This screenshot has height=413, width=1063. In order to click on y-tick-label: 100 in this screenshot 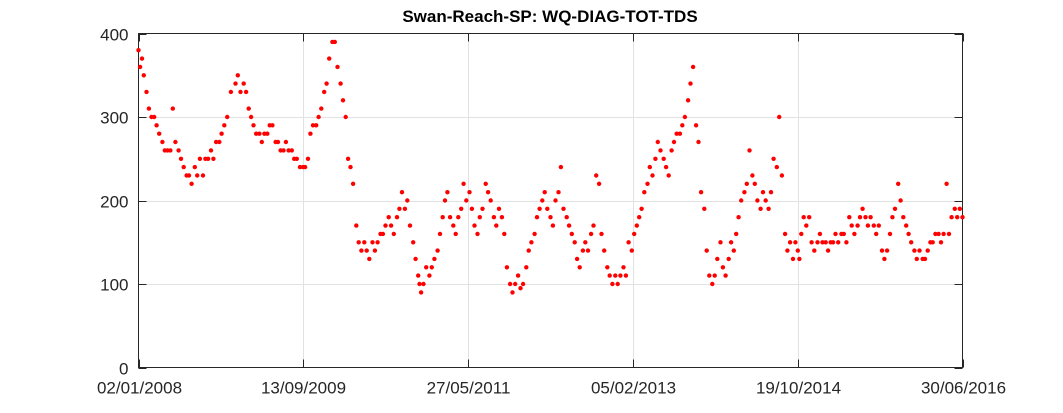, I will do `click(114, 285)`.